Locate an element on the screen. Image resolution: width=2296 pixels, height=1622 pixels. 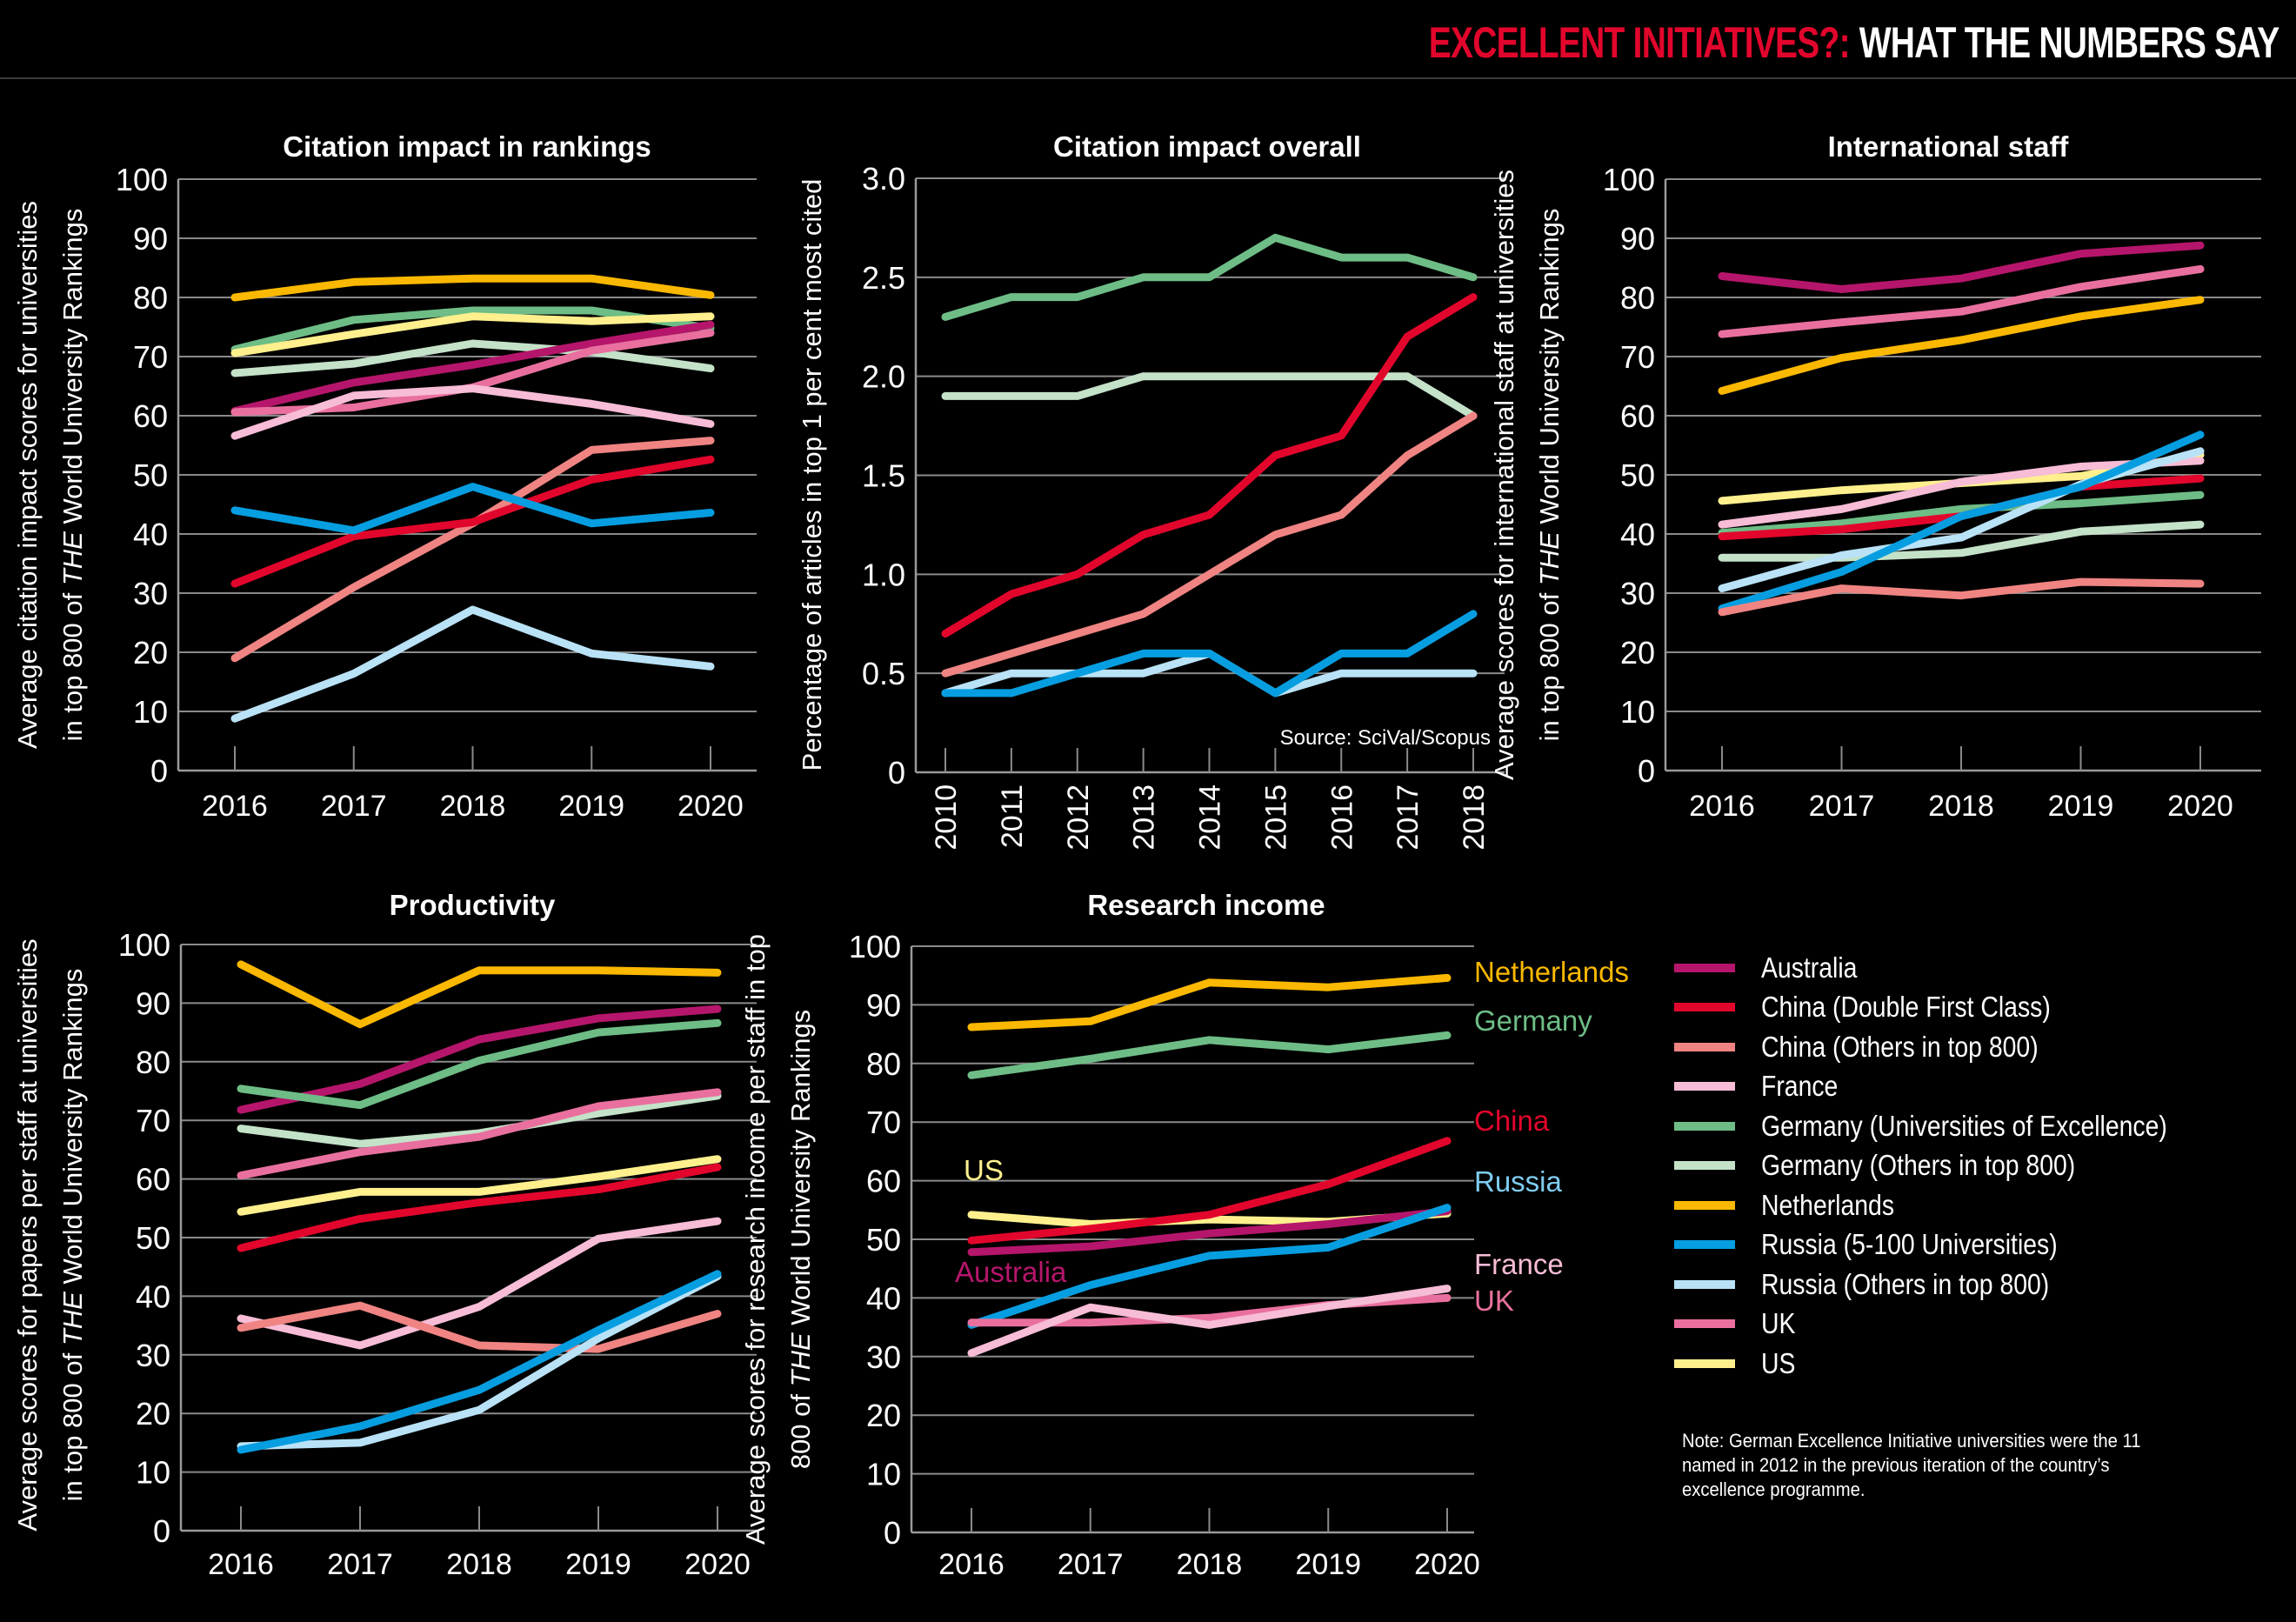
x-tick-label: 2013 is located at coordinates (1144, 817).